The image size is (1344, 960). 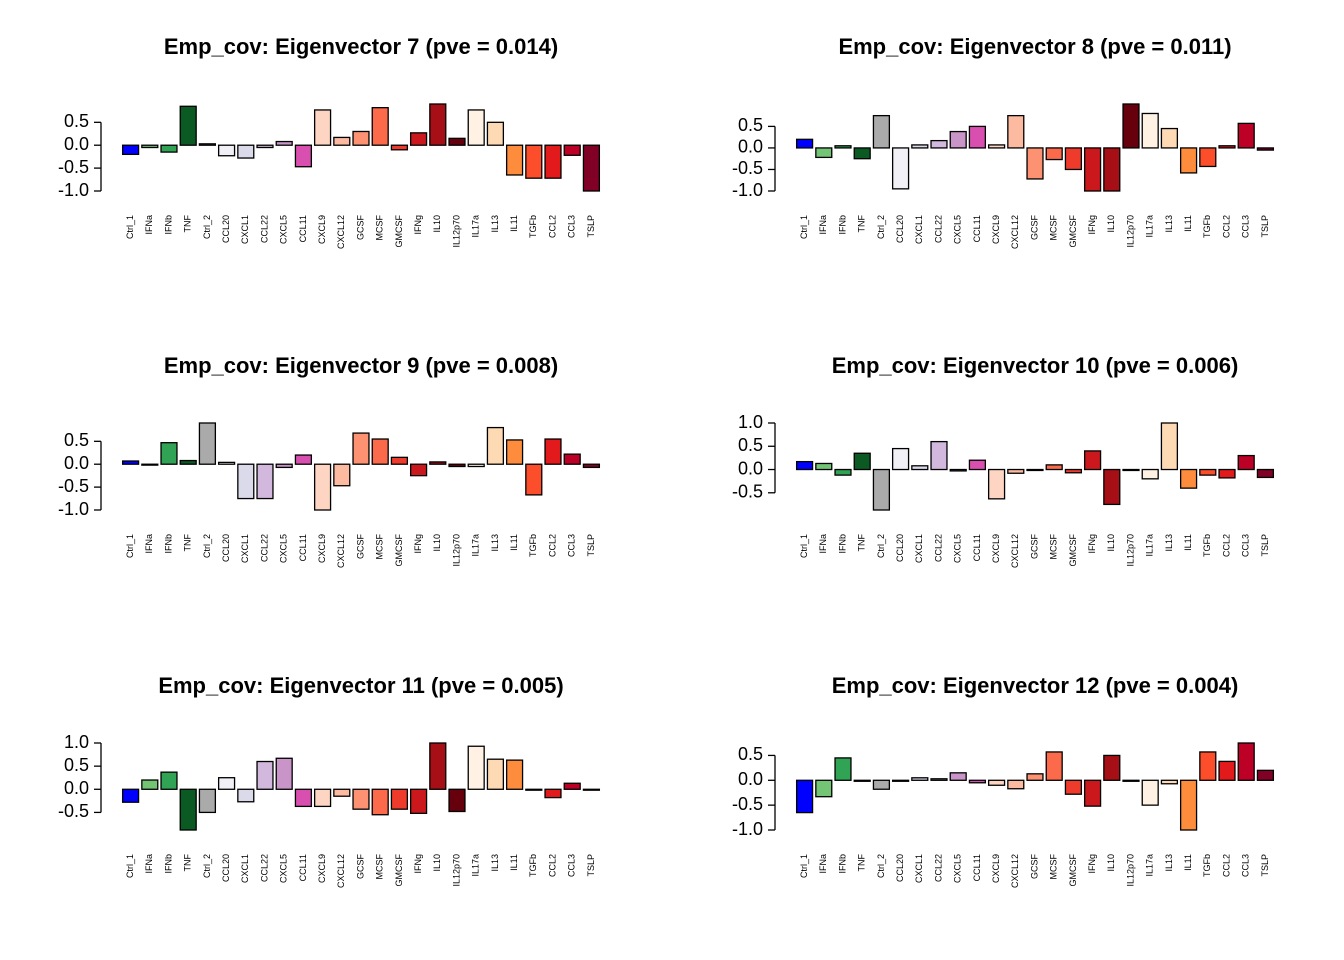 What do you see at coordinates (804, 546) in the screenshot?
I see `x-tick-label: Ctrl_1` at bounding box center [804, 546].